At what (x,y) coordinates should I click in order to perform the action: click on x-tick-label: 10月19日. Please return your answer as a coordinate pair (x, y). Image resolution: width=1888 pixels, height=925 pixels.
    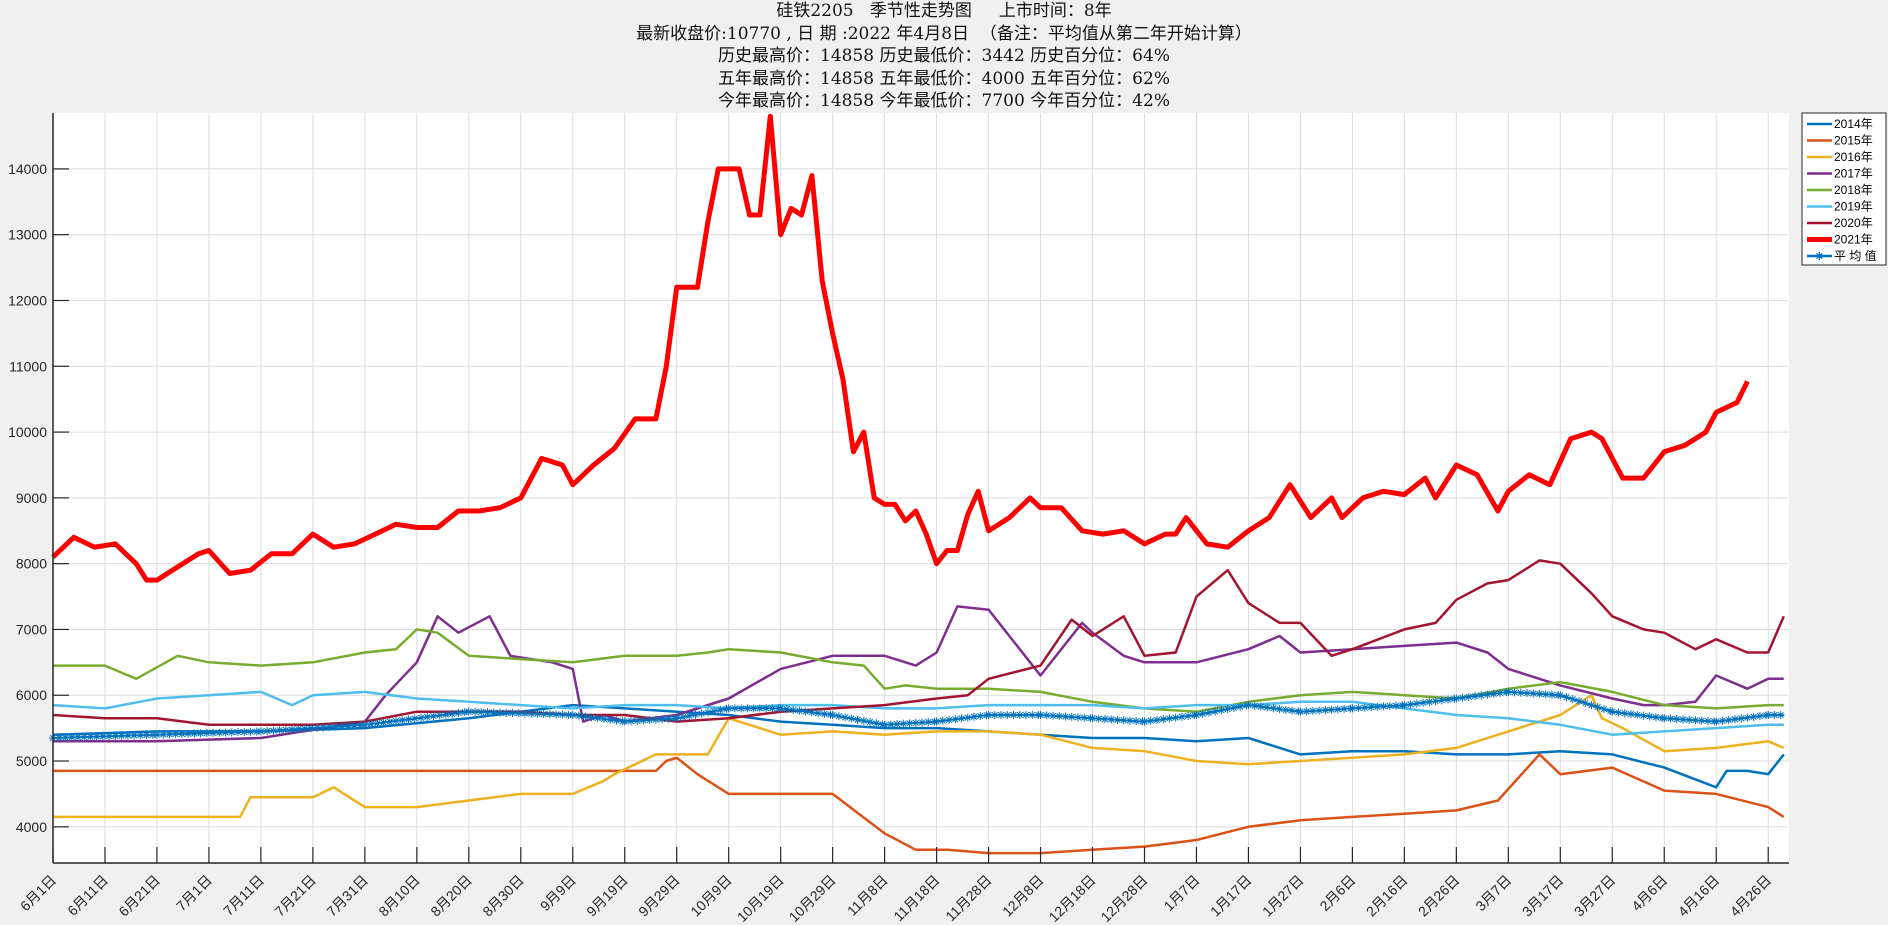
    Looking at the image, I should click on (760, 898).